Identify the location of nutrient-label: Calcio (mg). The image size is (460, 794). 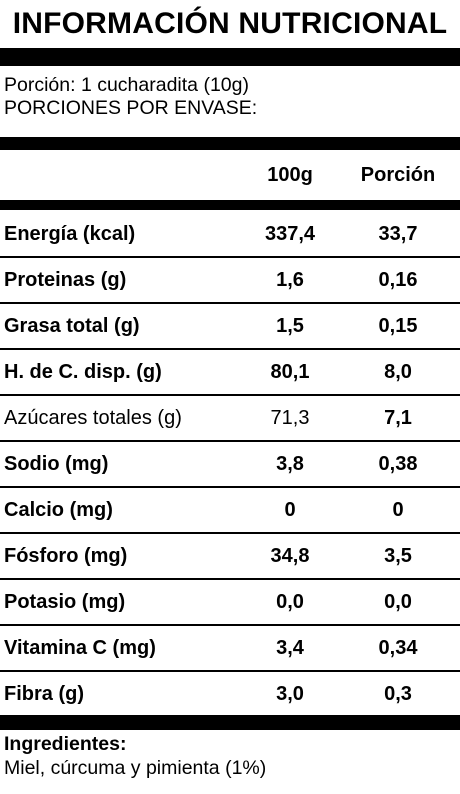
(58, 510).